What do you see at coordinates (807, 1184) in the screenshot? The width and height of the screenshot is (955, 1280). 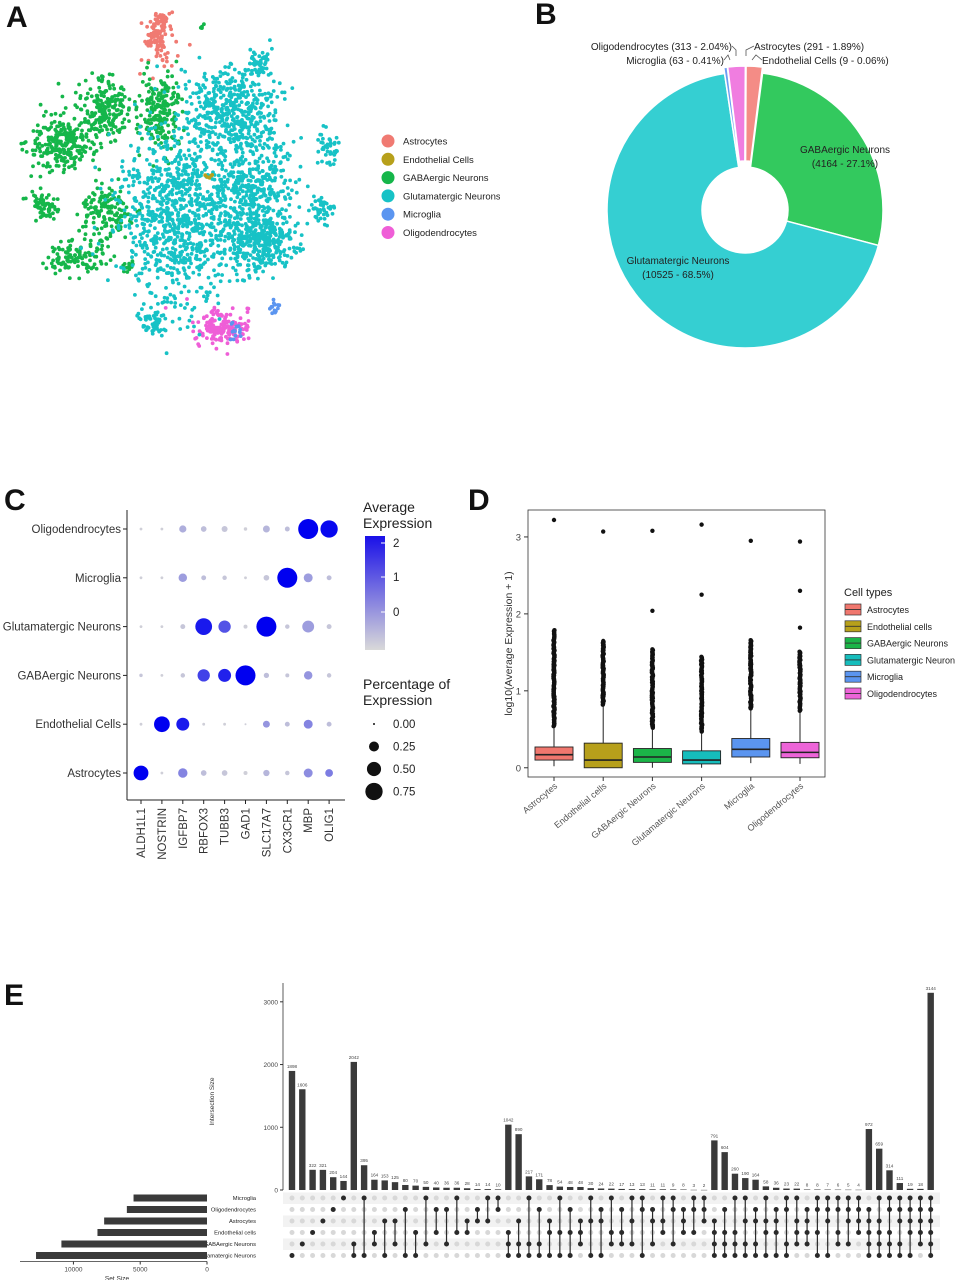 I see `intersection-label: 8` at bounding box center [807, 1184].